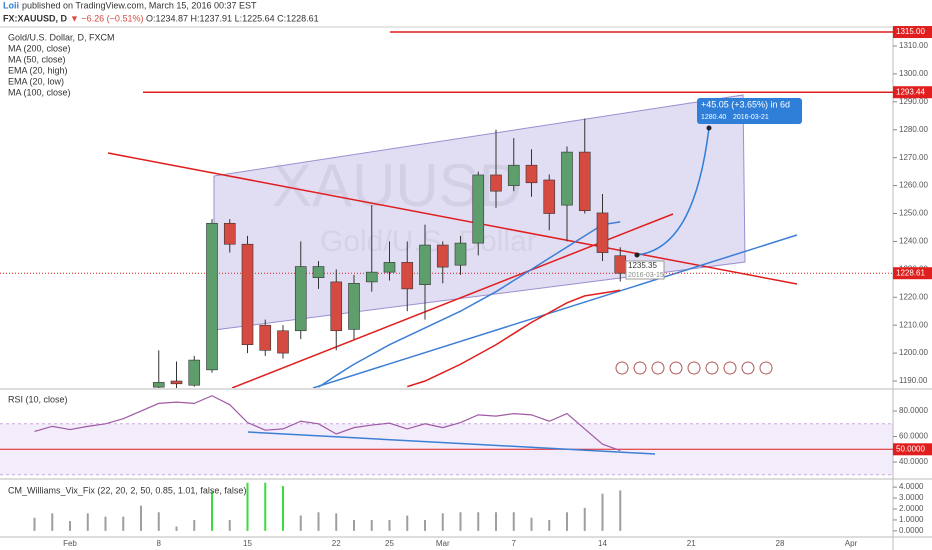 The image size is (932, 550). What do you see at coordinates (327, 423) in the screenshot?
I see `rsi-line` at bounding box center [327, 423].